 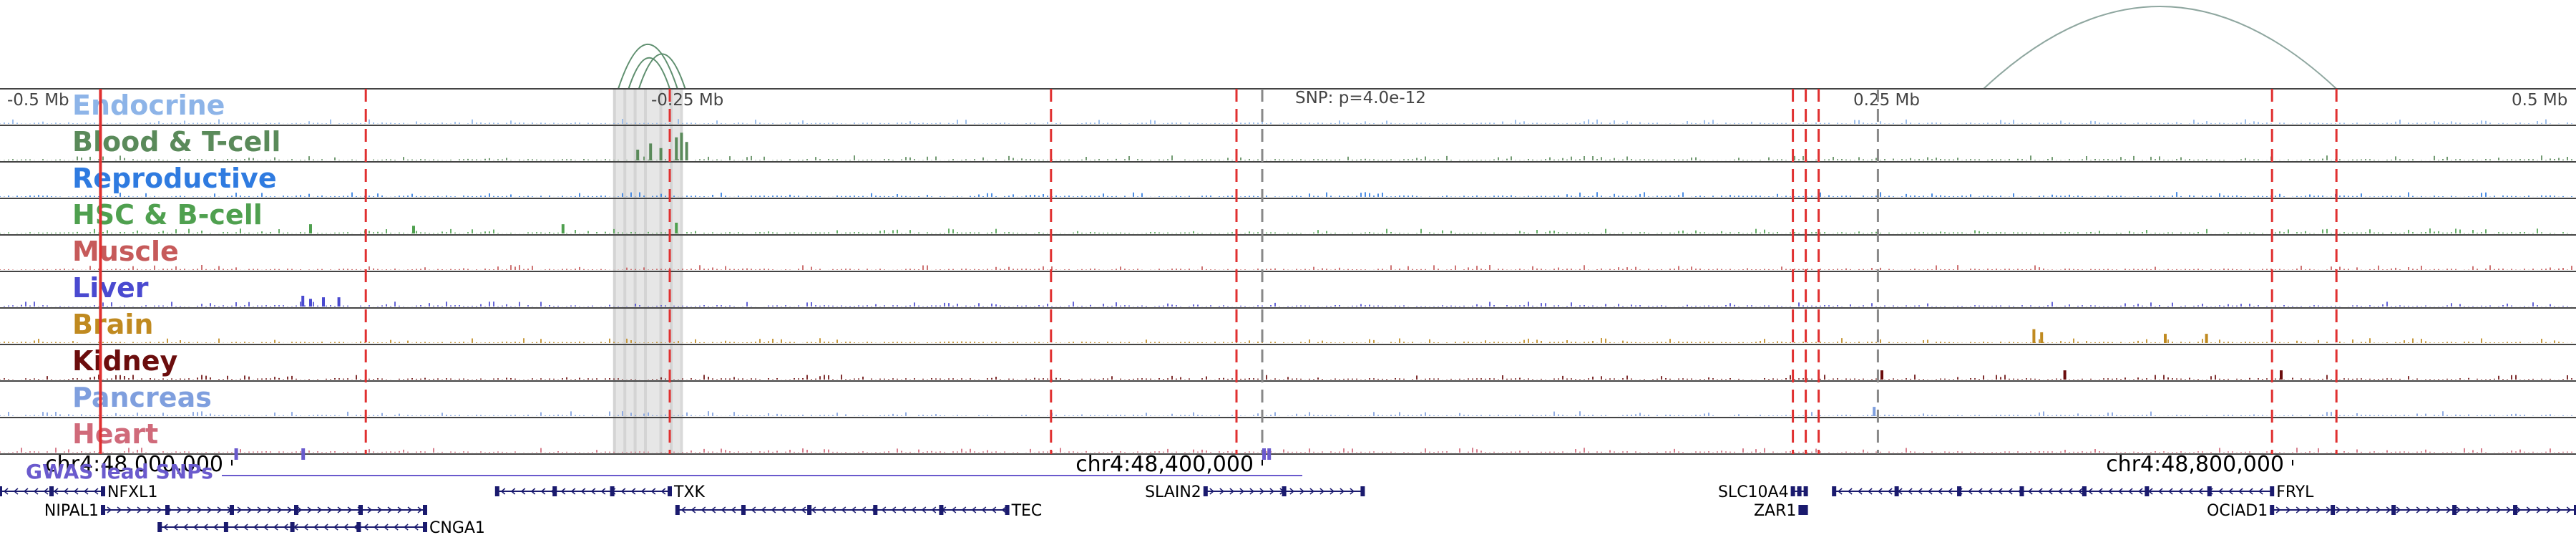 I want to click on track-label: Brain, so click(x=112, y=324).